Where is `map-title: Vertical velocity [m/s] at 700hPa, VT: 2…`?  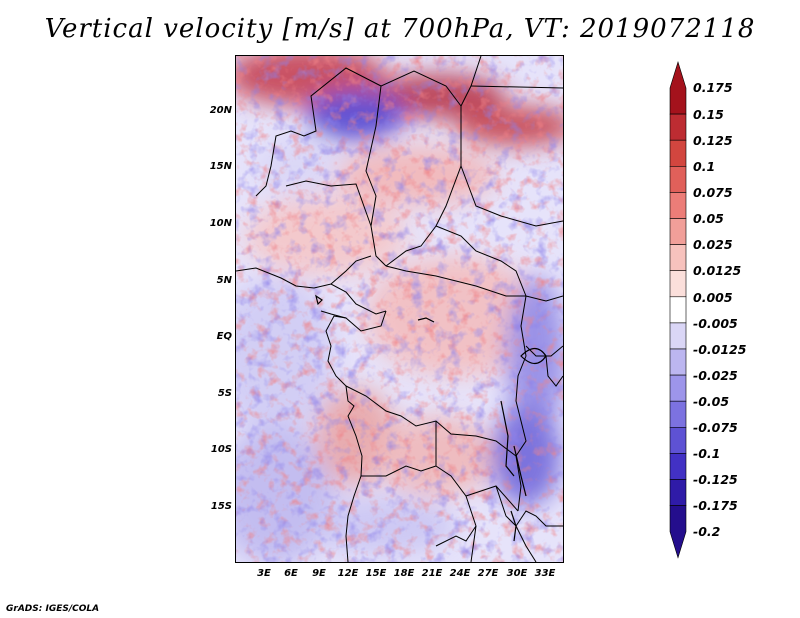
map-title: Vertical velocity [m/s] at 700hPa, VT: 2… is located at coordinates (400, 29).